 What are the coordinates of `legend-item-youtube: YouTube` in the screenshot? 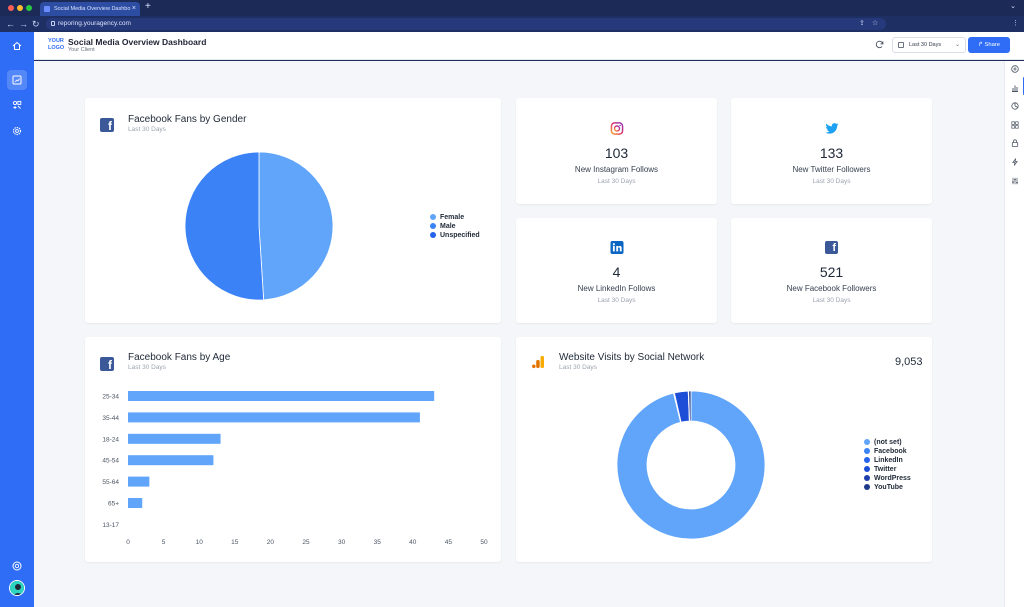 It's located at (887, 487).